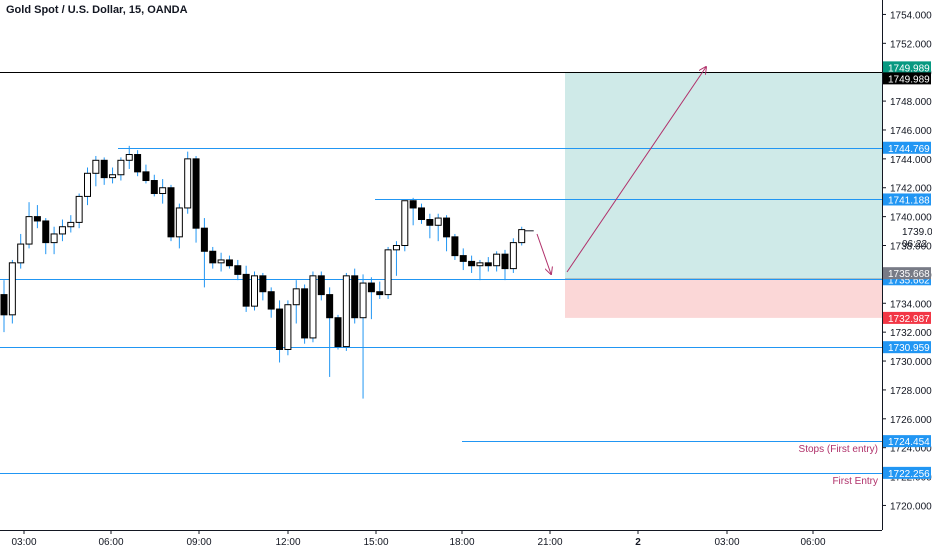 This screenshot has width=932, height=555. I want to click on level-badge-text: 1749.989, so click(909, 68).